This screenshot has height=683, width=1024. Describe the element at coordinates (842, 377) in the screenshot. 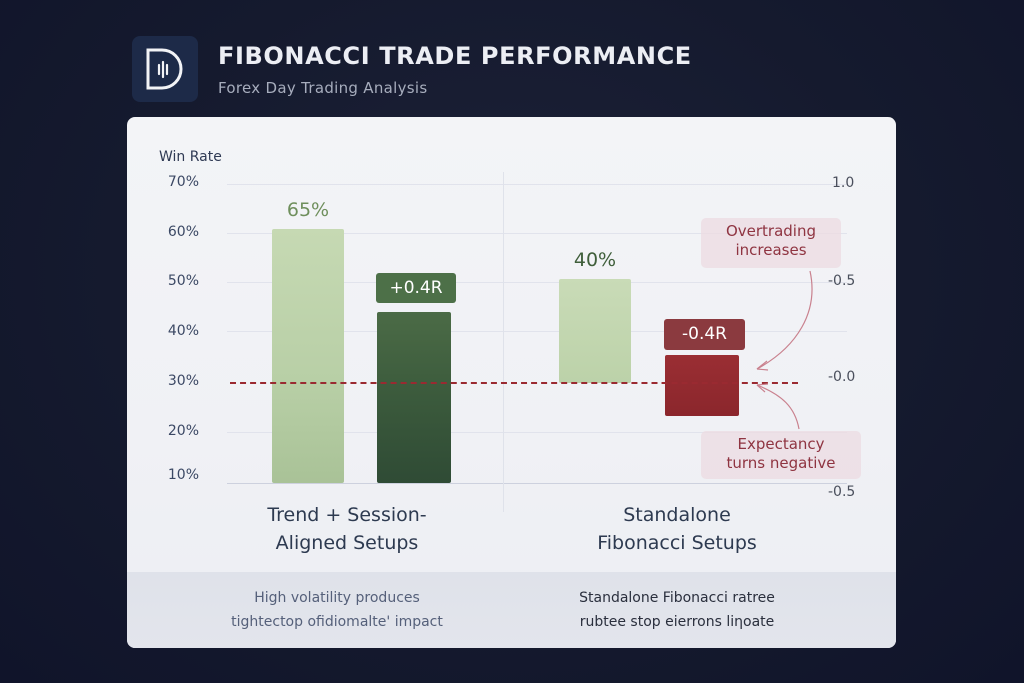

I see `y-tick-right: -0.0` at that location.